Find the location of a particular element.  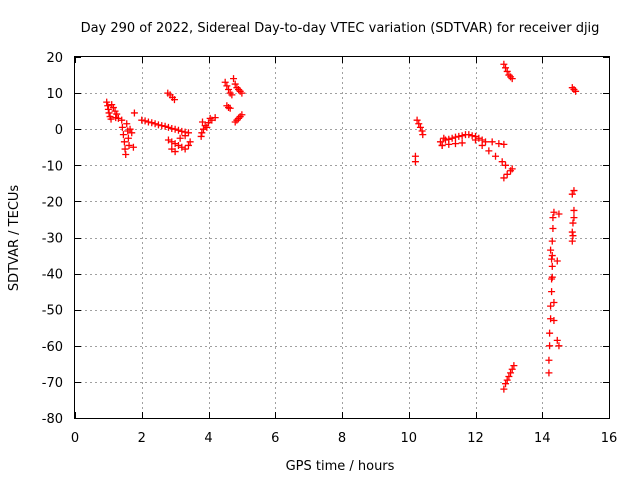

y-tick-label: 20 is located at coordinates (54, 58).